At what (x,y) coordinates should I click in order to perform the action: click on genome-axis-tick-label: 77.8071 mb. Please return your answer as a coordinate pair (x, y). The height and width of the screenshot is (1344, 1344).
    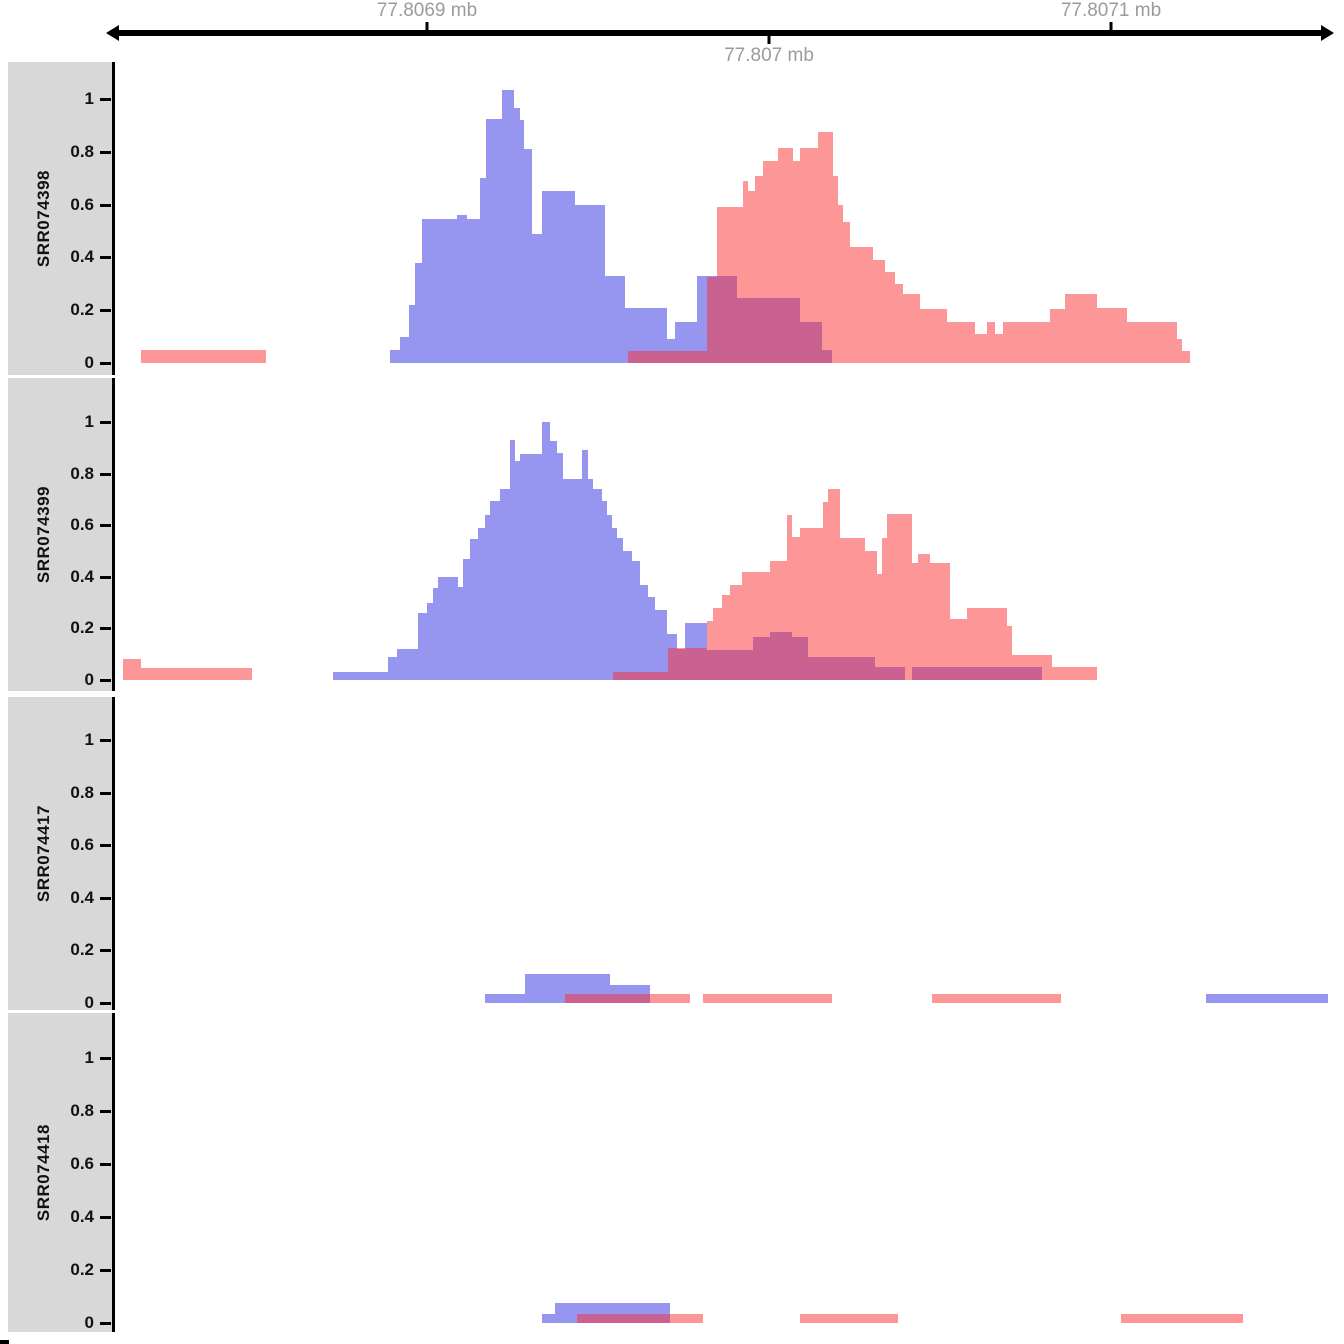
    Looking at the image, I should click on (1111, 10).